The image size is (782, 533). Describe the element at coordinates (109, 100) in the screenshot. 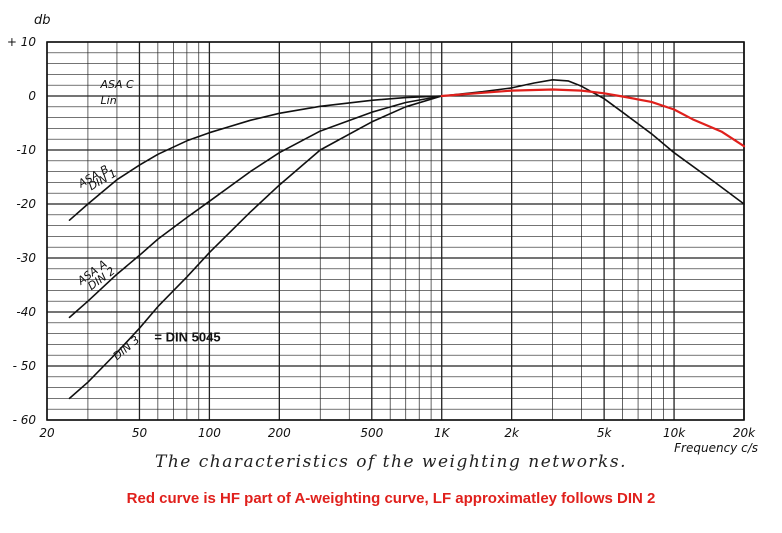

I see `curve-label: Lin` at that location.